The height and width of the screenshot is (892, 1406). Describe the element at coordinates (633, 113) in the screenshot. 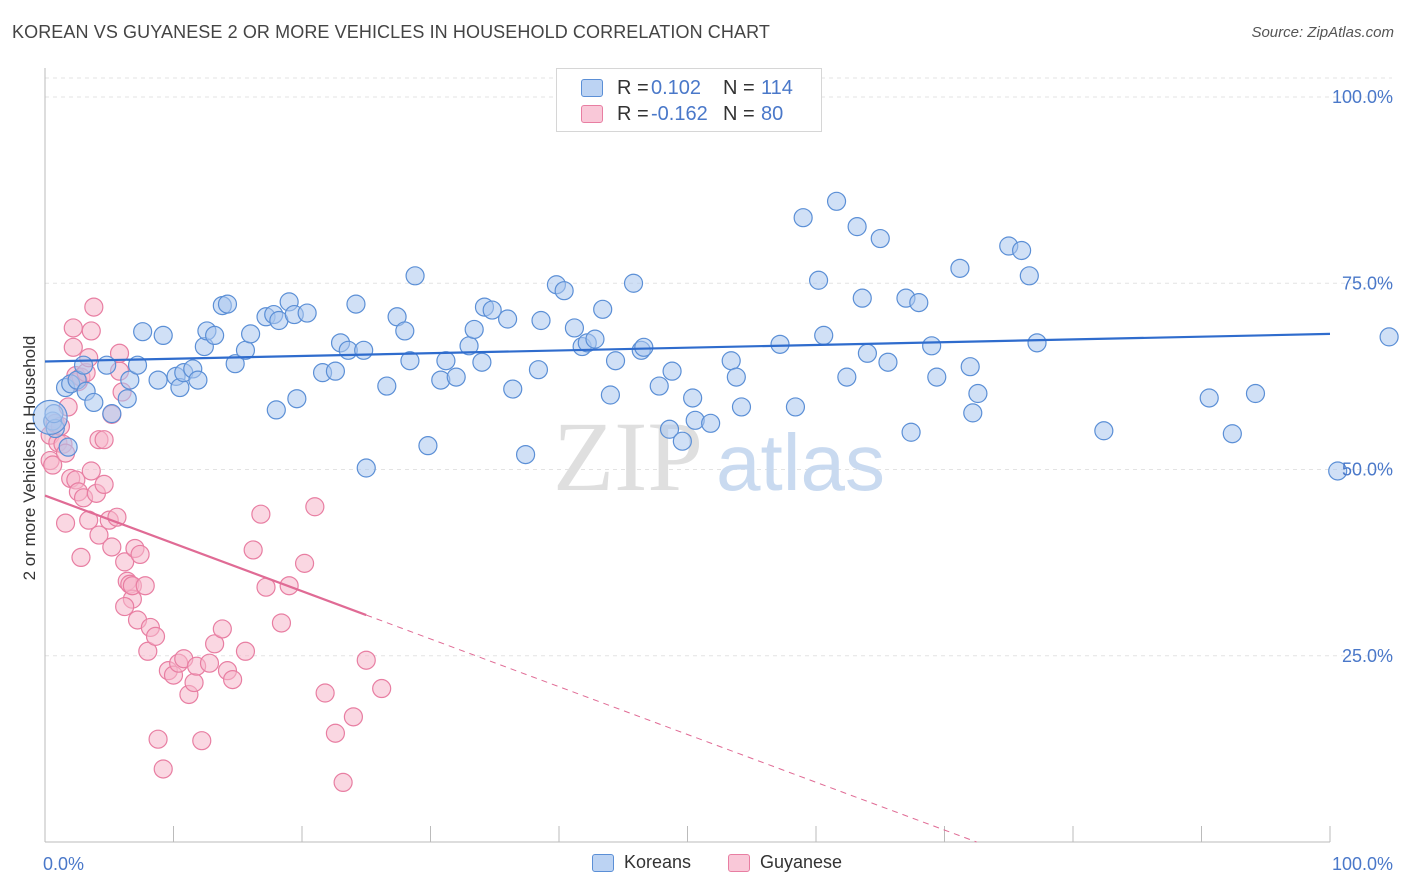

I see `r-label: R =` at that location.